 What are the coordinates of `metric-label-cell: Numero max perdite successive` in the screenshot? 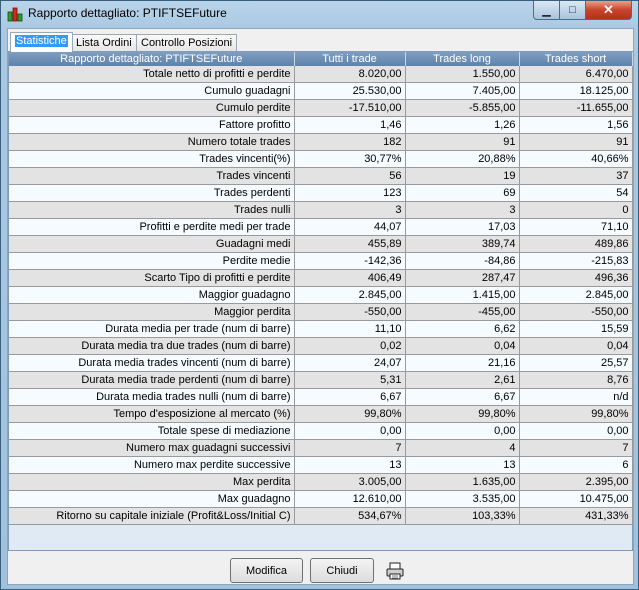 It's located at (152, 465).